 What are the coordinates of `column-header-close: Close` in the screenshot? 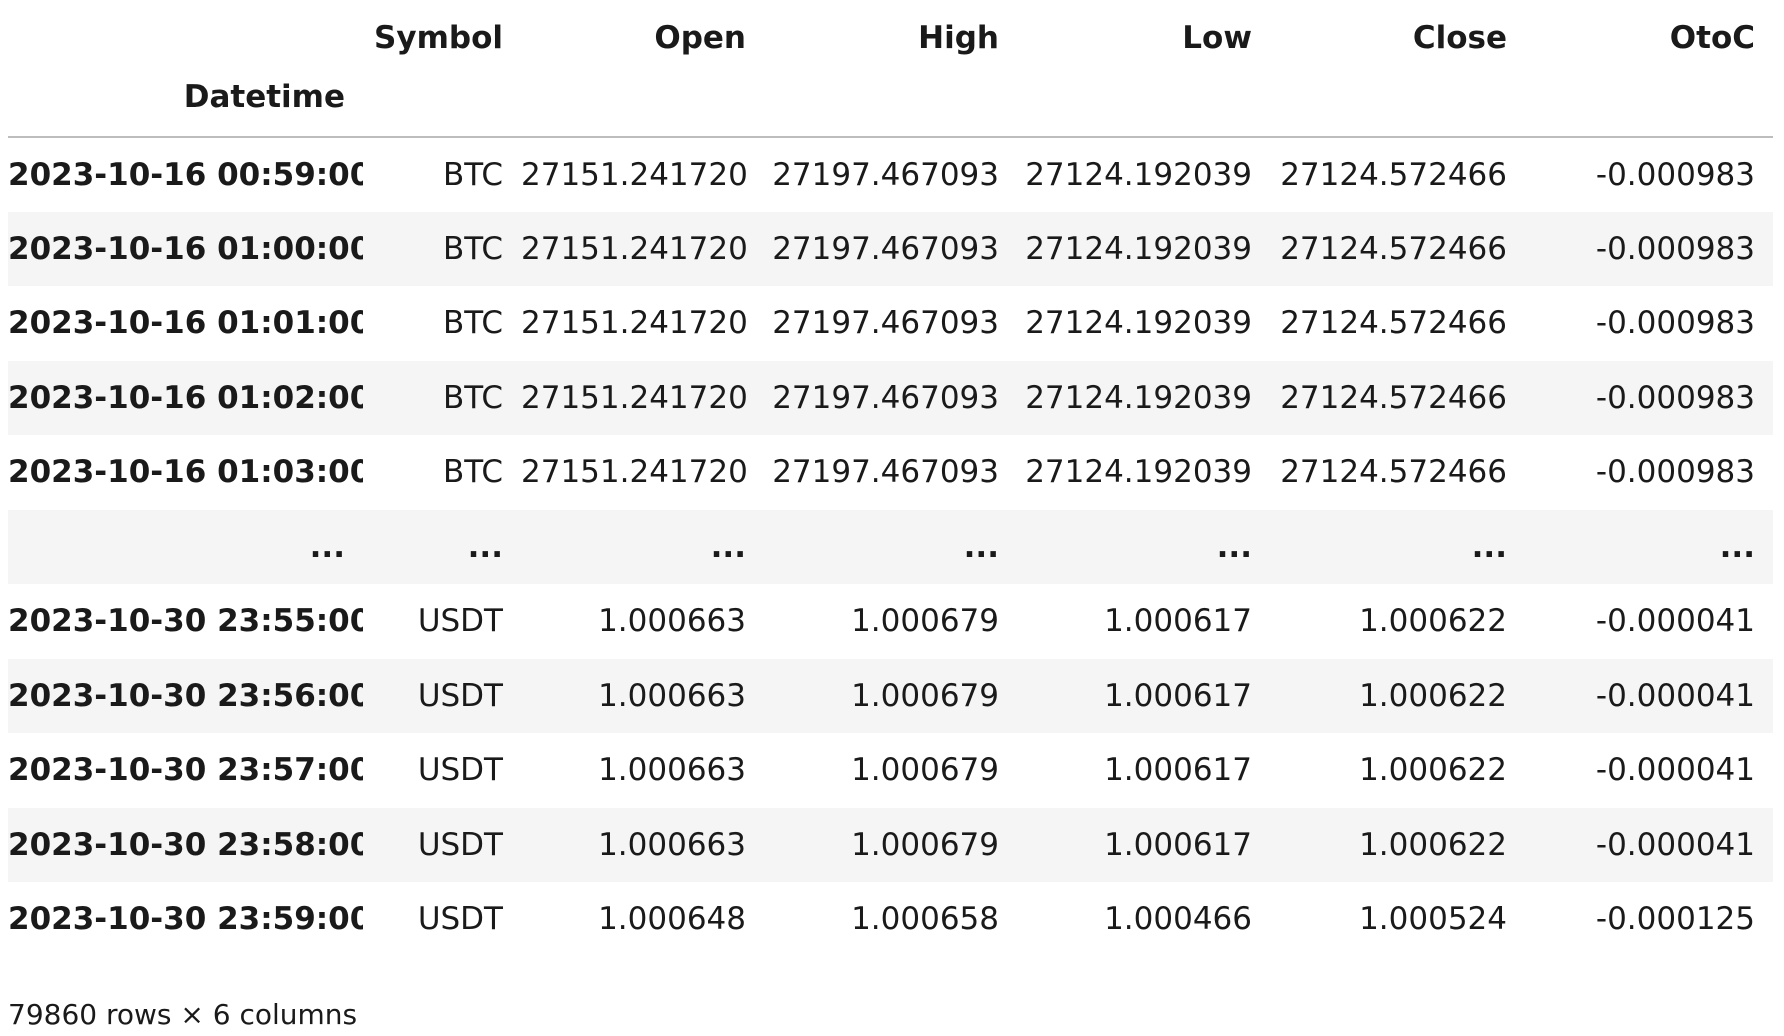 It's located at (1459, 38).